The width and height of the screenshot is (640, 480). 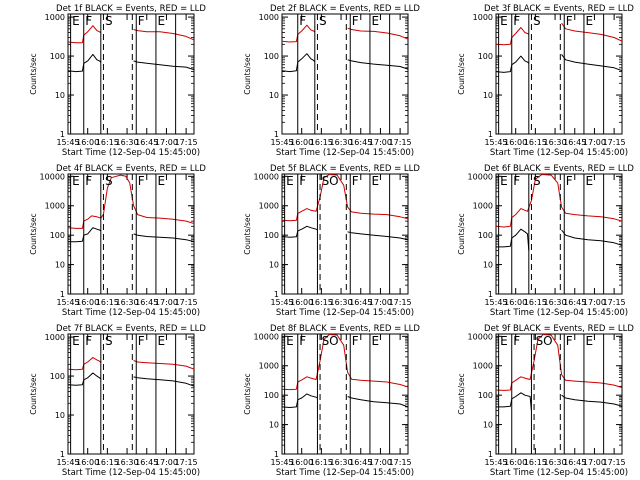 I want to click on chart-title: Det 8f BLACK = Events, RED = LLD, so click(x=345, y=329).